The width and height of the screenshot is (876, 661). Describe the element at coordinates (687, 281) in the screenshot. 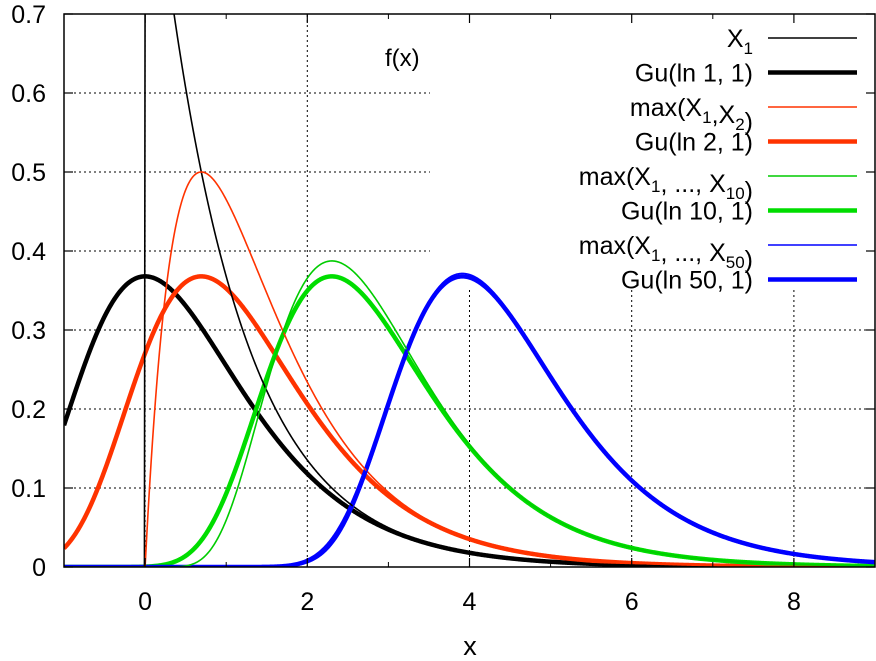

I see `legend-label: Gu(ln 50, 1)` at that location.